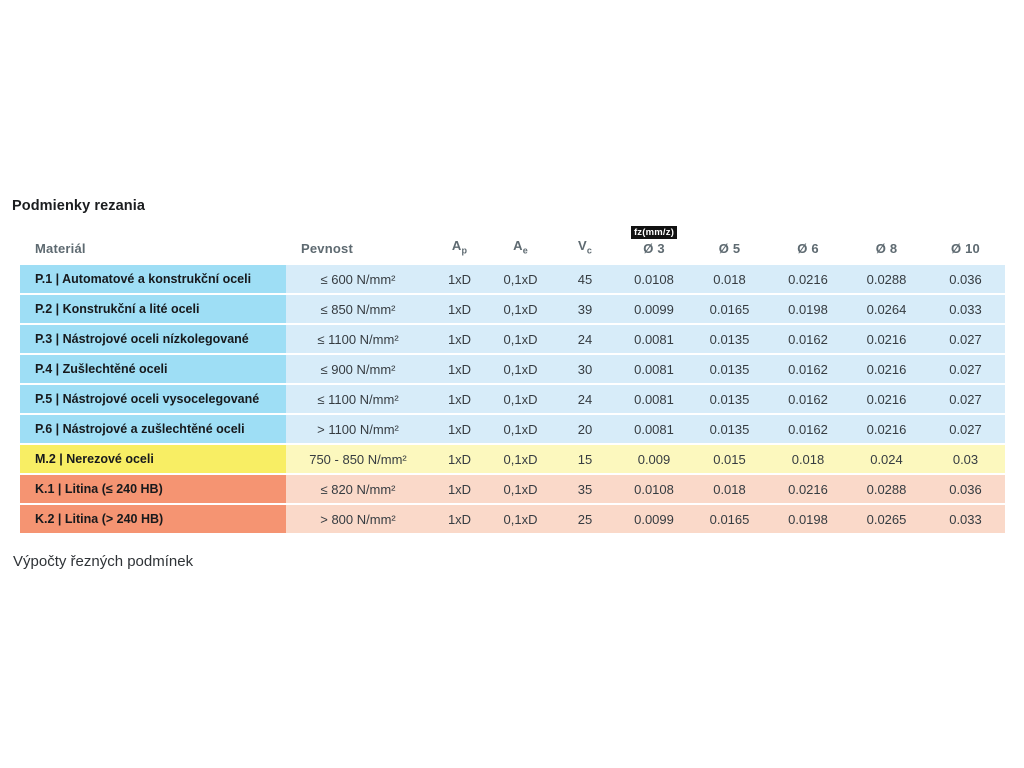 The height and width of the screenshot is (768, 1024). Describe the element at coordinates (358, 519) in the screenshot. I see `pevnost-cell: > 800 N/mm²` at that location.